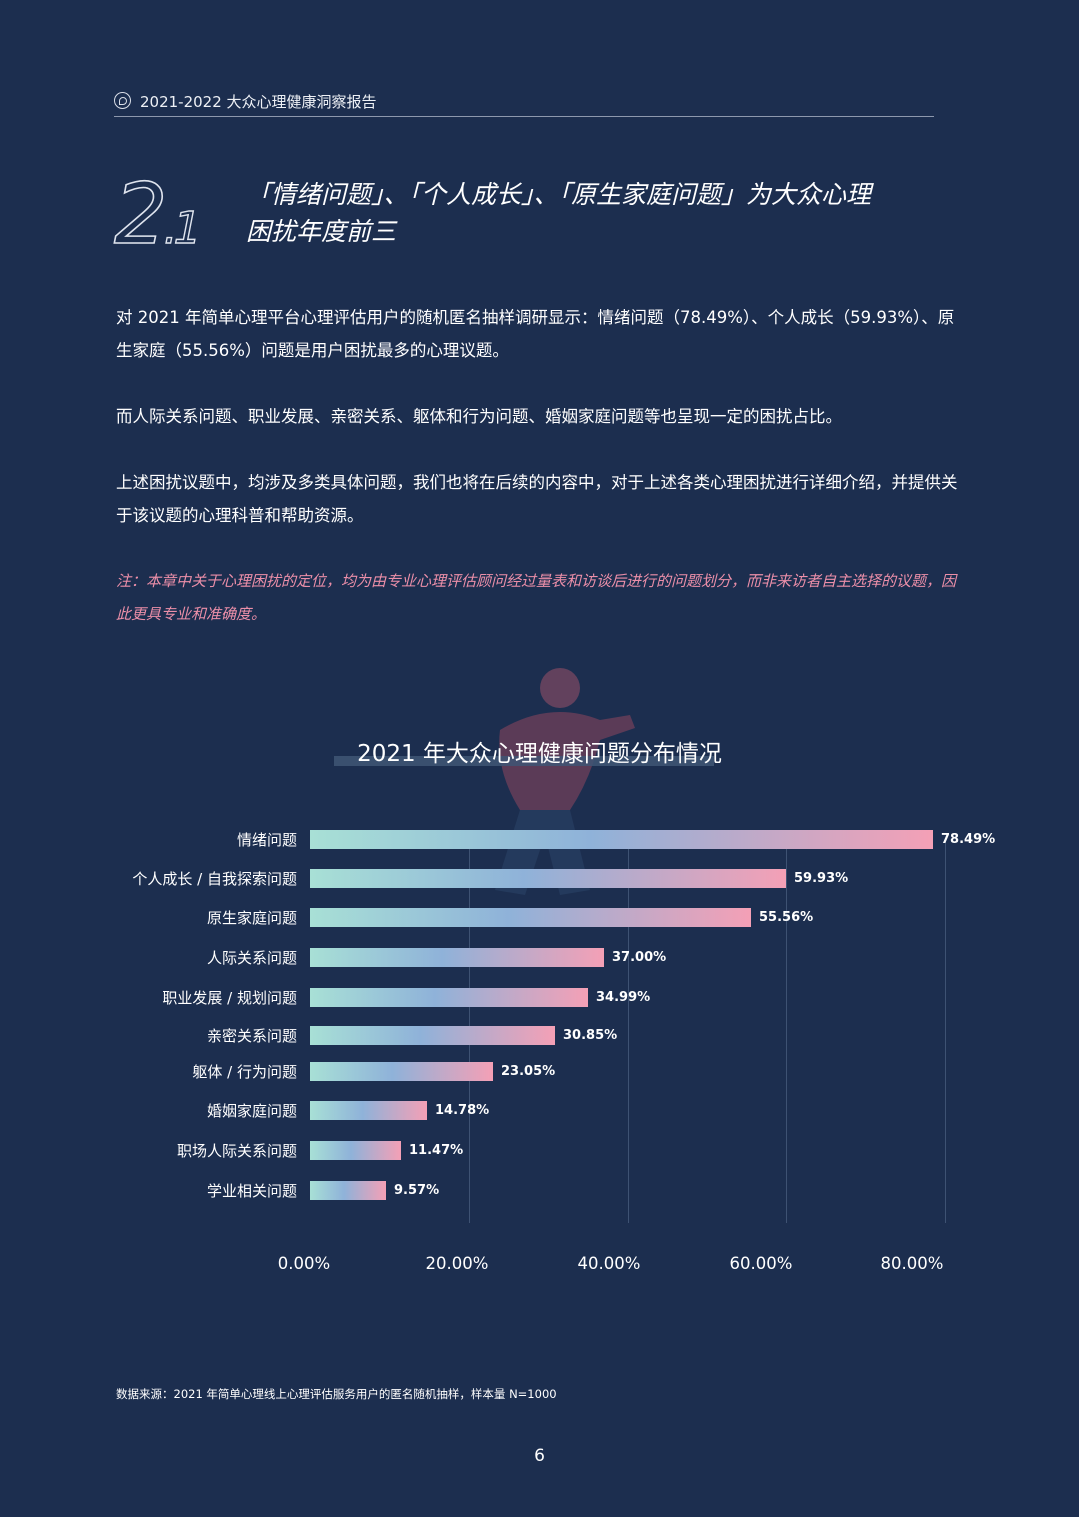 Image resolution: width=1079 pixels, height=1517 pixels. What do you see at coordinates (968, 839) in the screenshot?
I see `value-label: 78.49%` at bounding box center [968, 839].